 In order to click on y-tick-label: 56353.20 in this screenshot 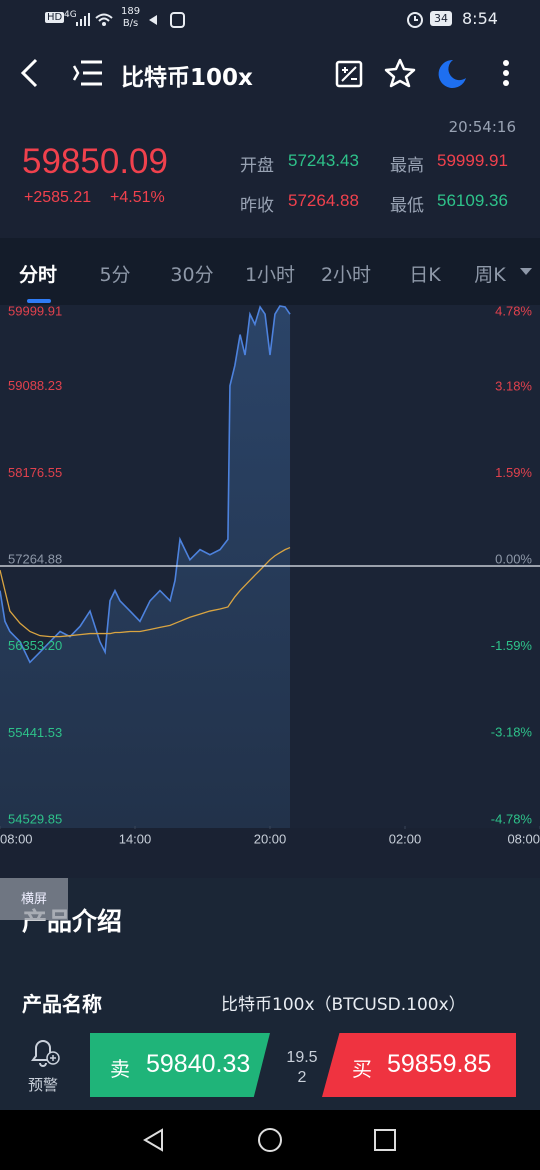, I will do `click(35, 645)`.